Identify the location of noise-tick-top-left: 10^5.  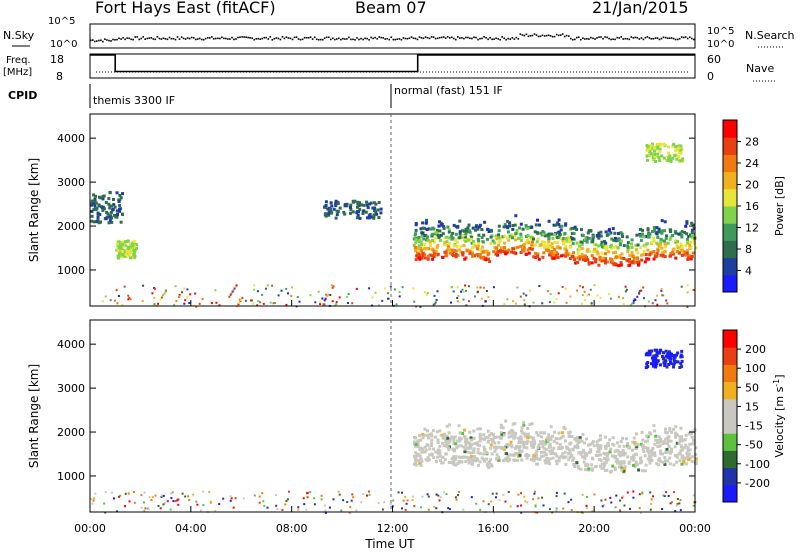
(61, 21).